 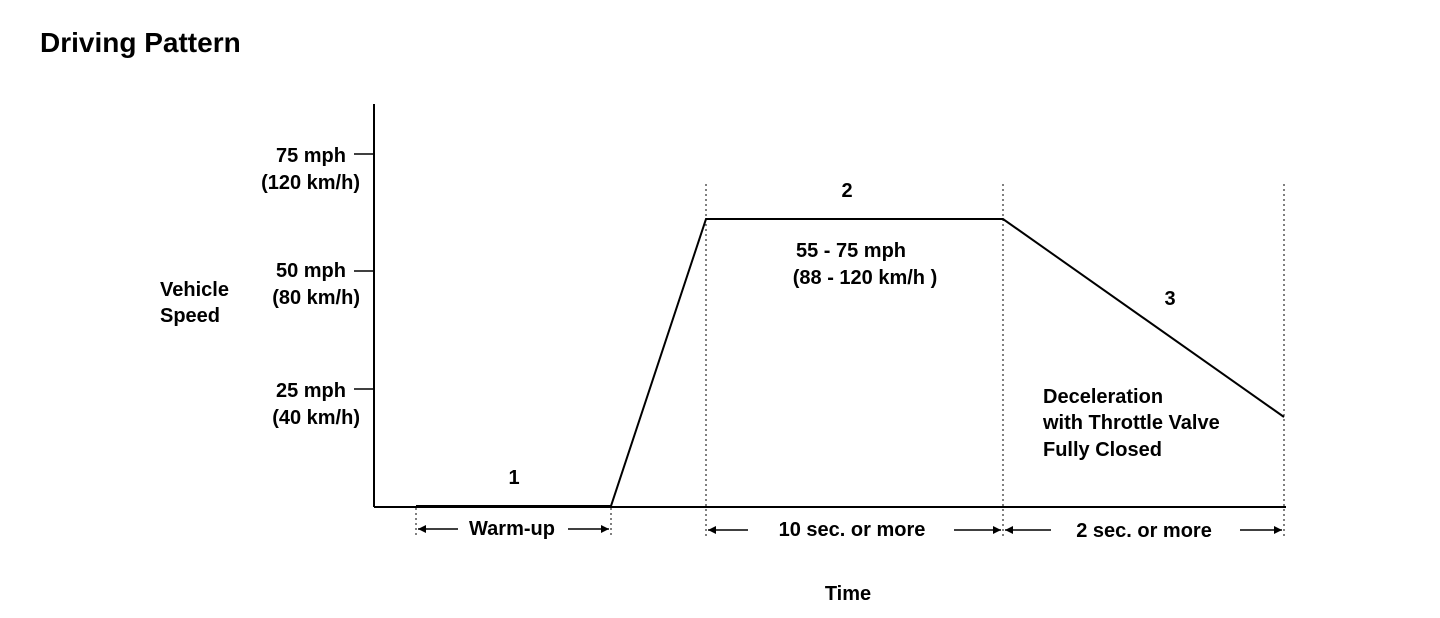 I want to click on phase-3-note-line3: Fully Closed, so click(x=1102, y=450).